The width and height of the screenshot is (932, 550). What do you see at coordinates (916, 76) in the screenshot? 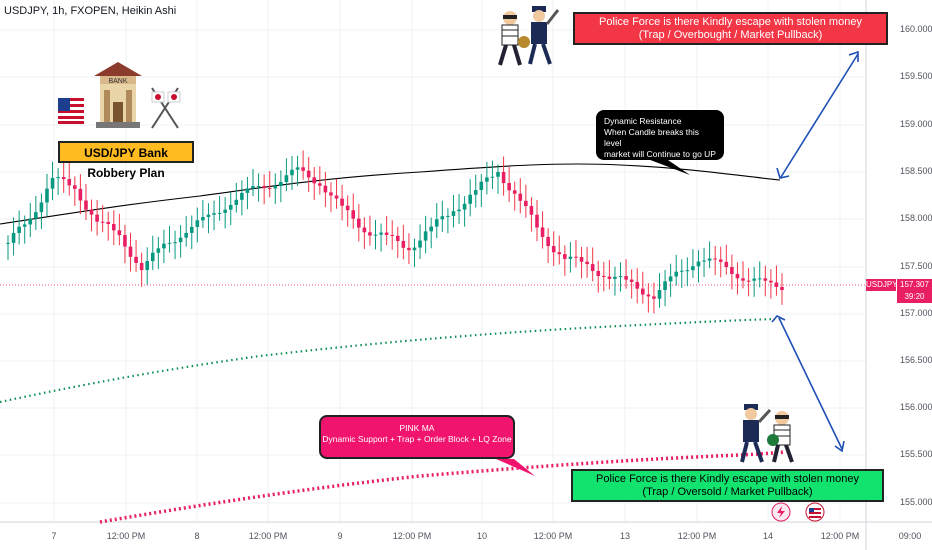
I see `price-tick-label: 159.500` at bounding box center [916, 76].